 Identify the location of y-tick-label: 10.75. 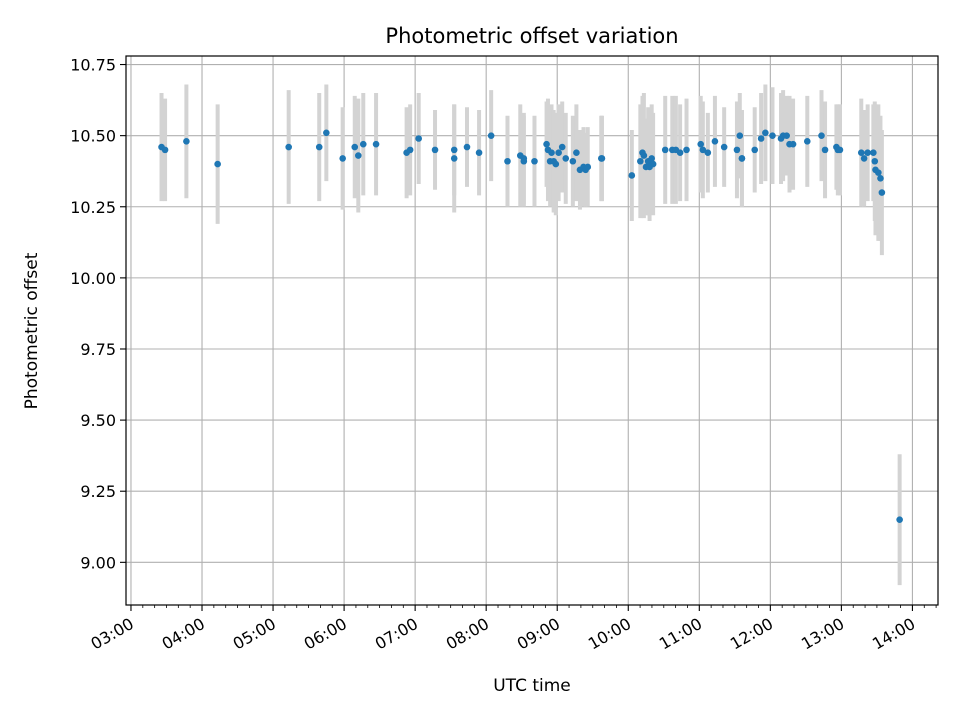
(93, 65).